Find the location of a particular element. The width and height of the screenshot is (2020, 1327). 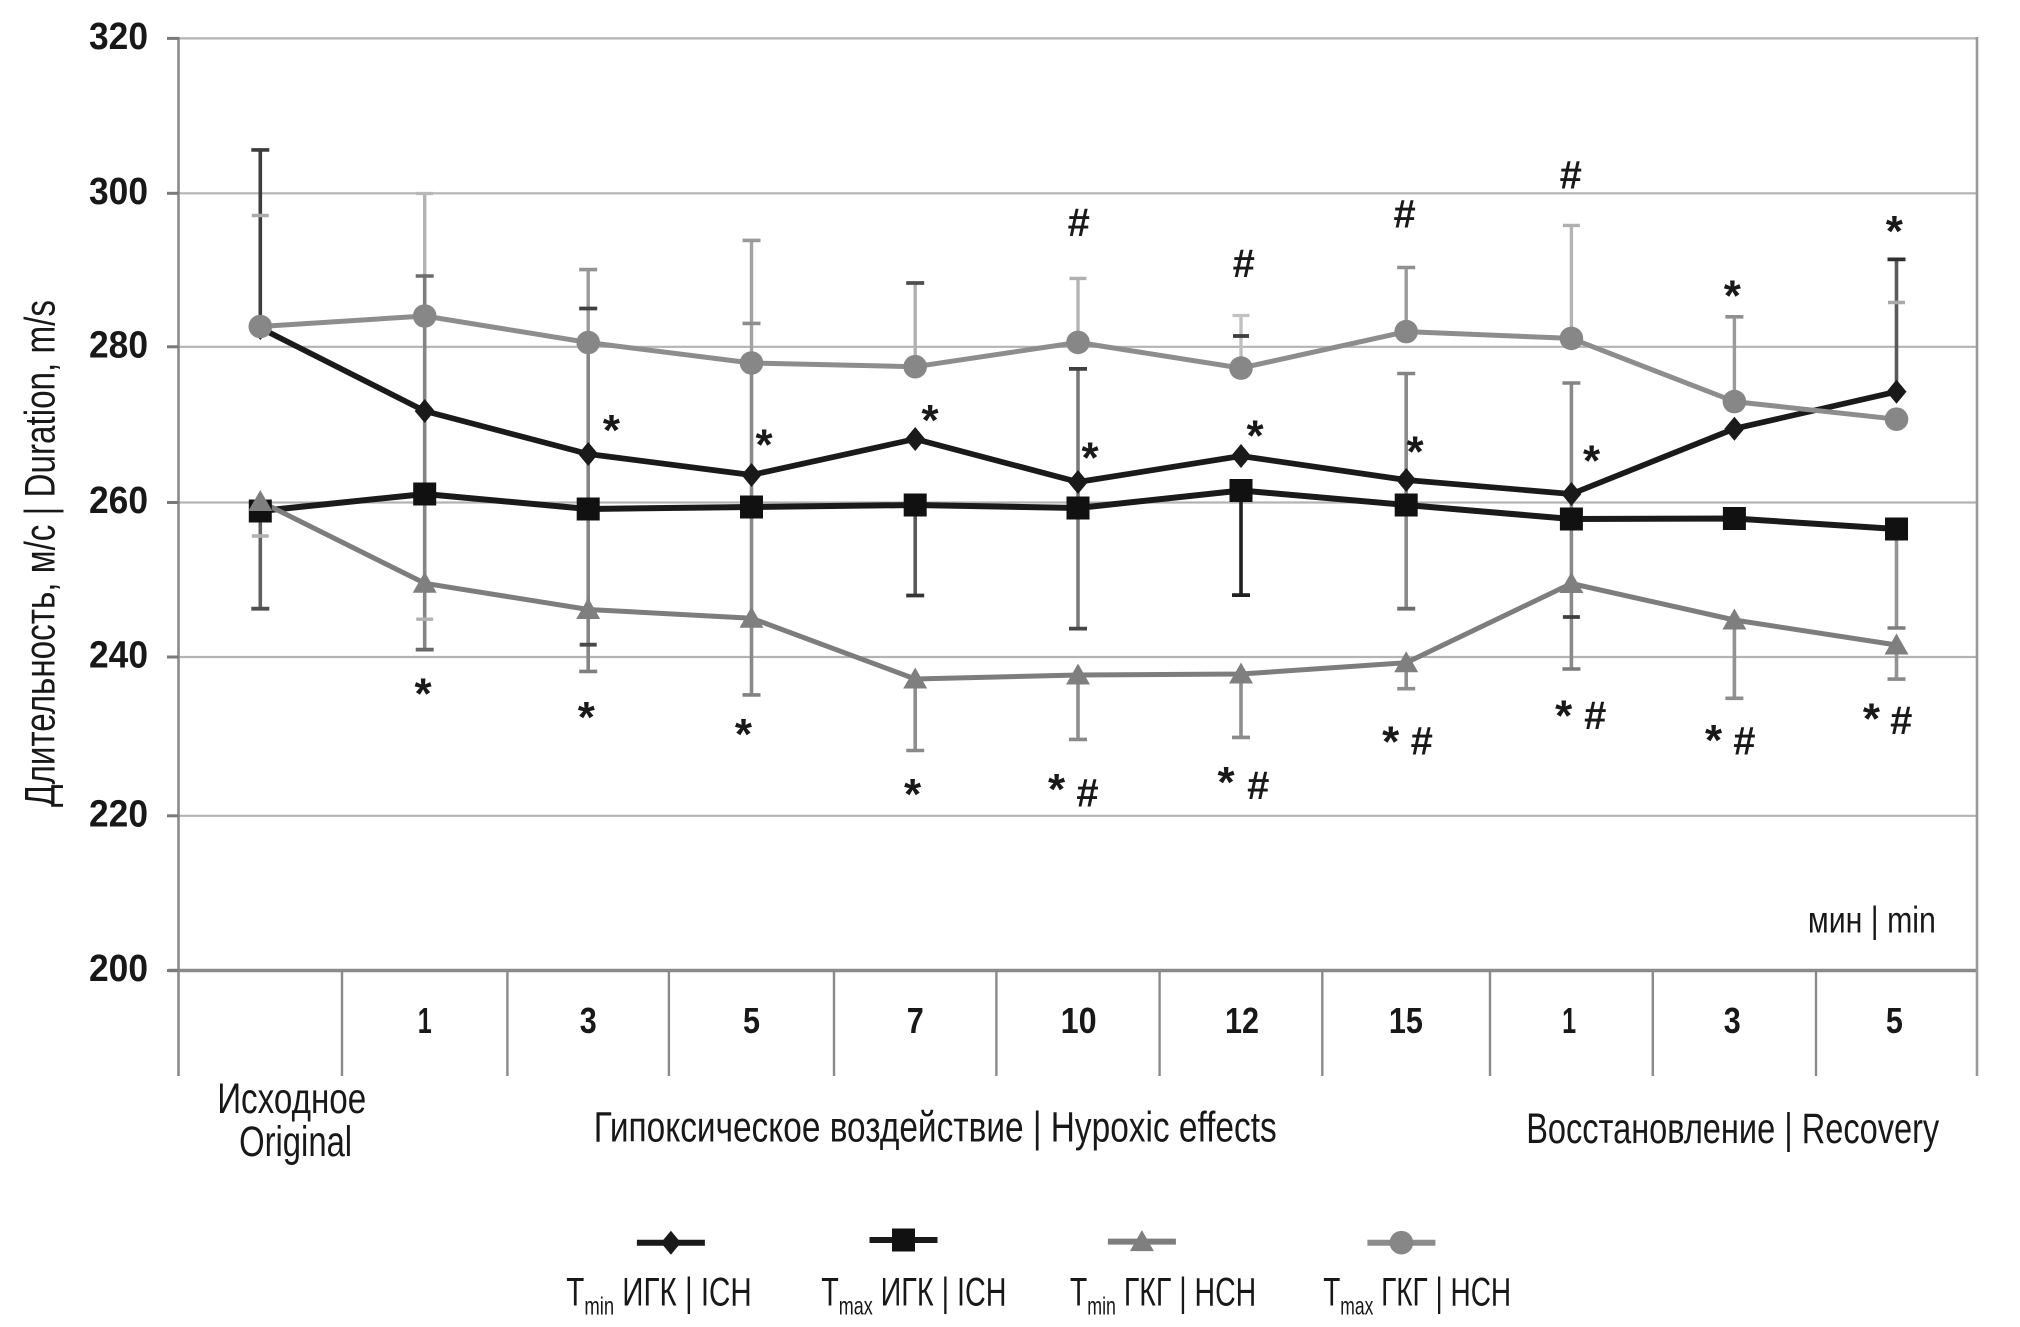

svg-text: 15 is located at coordinates (1406, 1020).